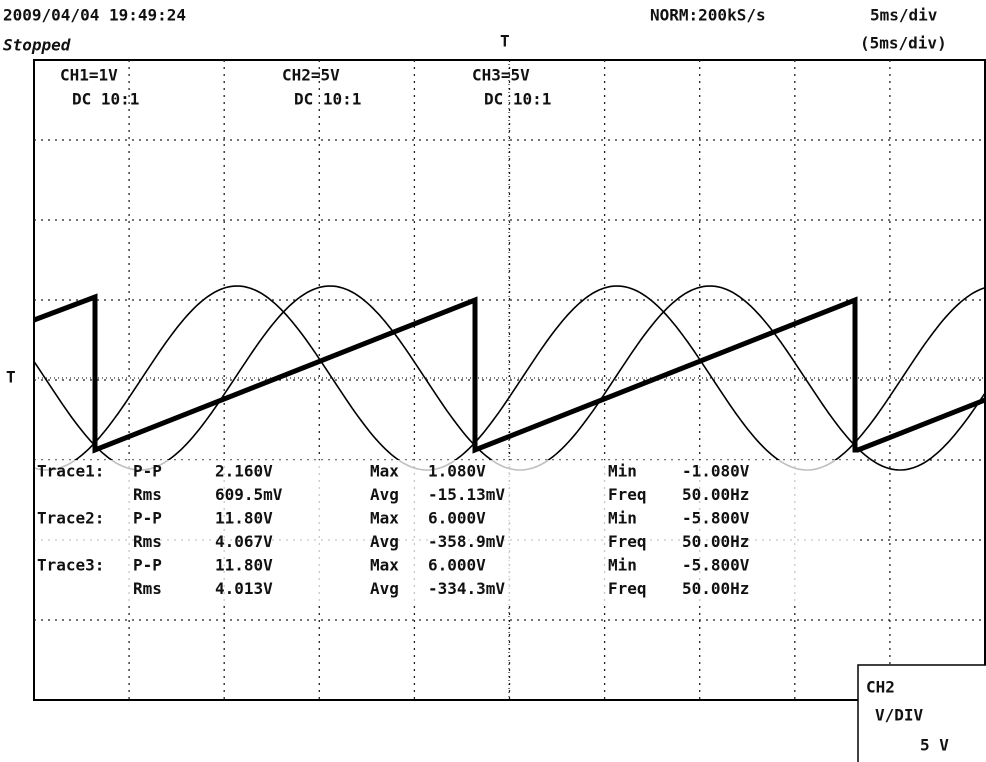  Describe the element at coordinates (70, 471) in the screenshot. I see `measurement-cell: Trace1:` at that location.